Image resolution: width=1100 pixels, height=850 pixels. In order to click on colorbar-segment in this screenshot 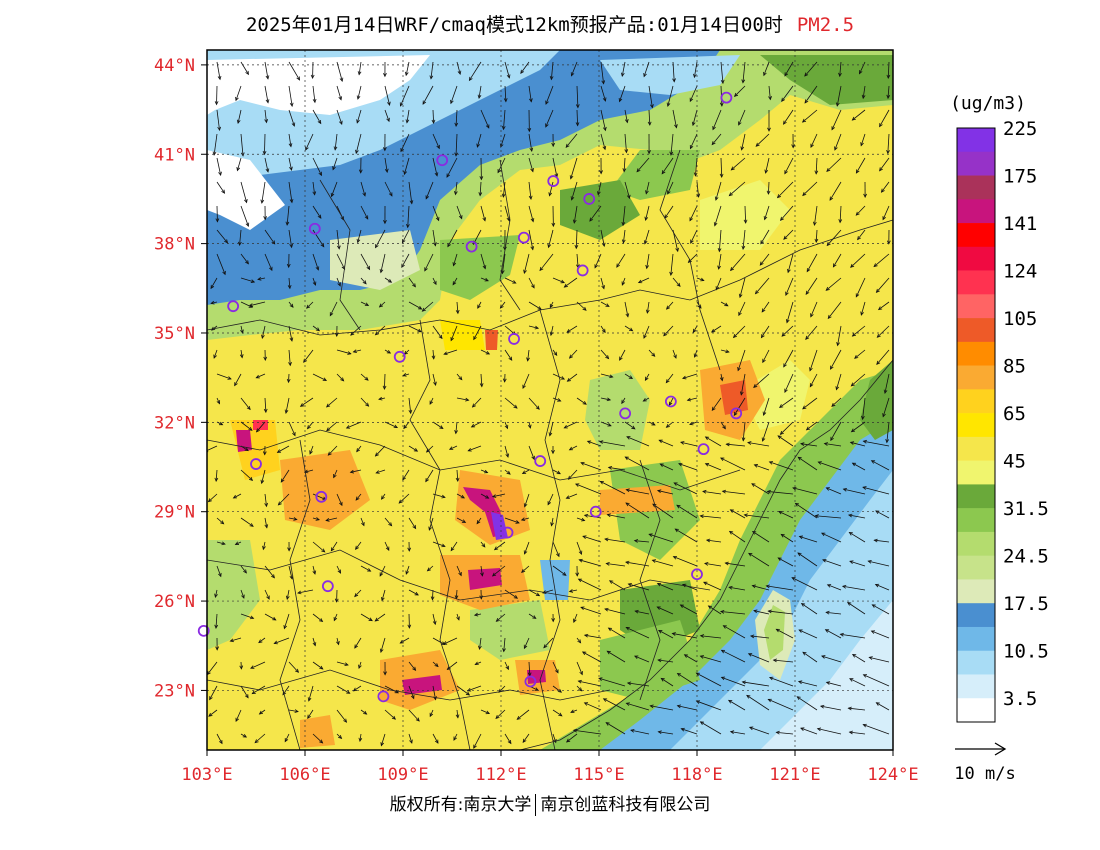, I will do `click(976, 258)`.